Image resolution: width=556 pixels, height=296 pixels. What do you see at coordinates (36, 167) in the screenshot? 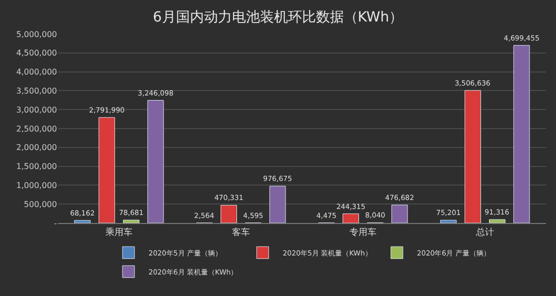
I see `y-tick-label: 1,500,000` at bounding box center [36, 167].